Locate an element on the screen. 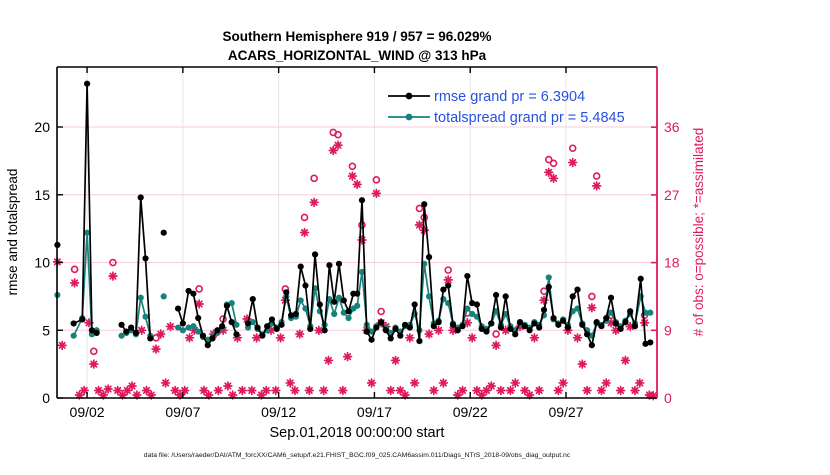 This screenshot has height=475, width=830. plot-title-line1: Southern Hemisphere 919 / 957 = 96.029% is located at coordinates (356, 36).